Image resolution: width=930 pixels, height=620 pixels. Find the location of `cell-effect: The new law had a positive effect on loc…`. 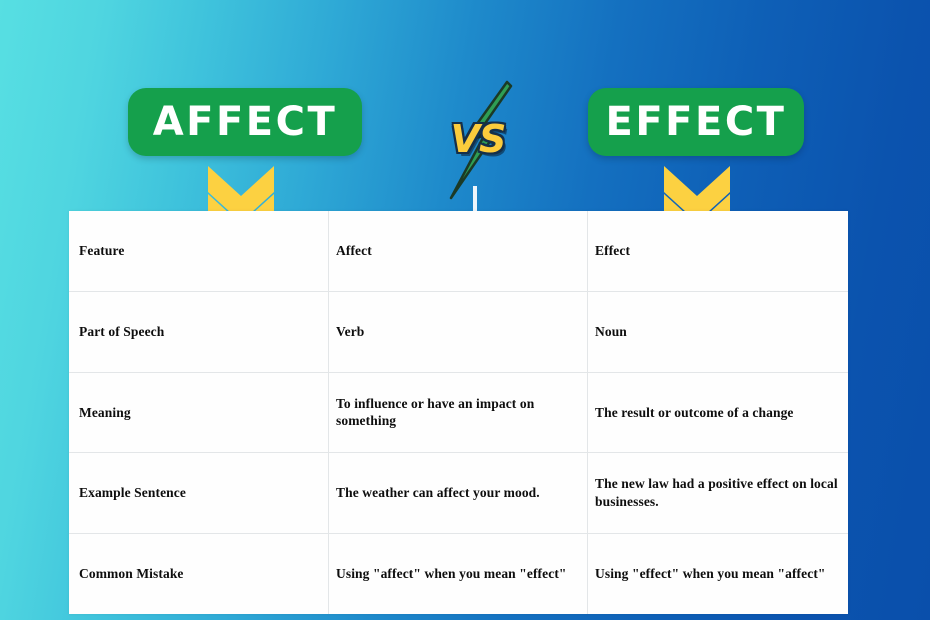

cell-effect: The new law had a positive effect on loc… is located at coordinates (716, 493).